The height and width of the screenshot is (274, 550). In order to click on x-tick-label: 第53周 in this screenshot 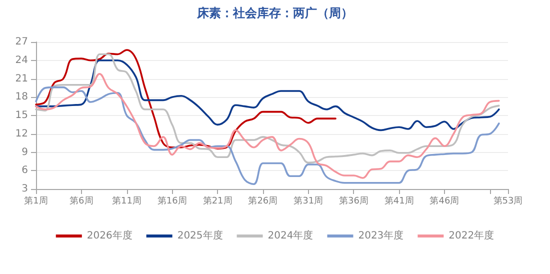, I will do `click(508, 201)`.